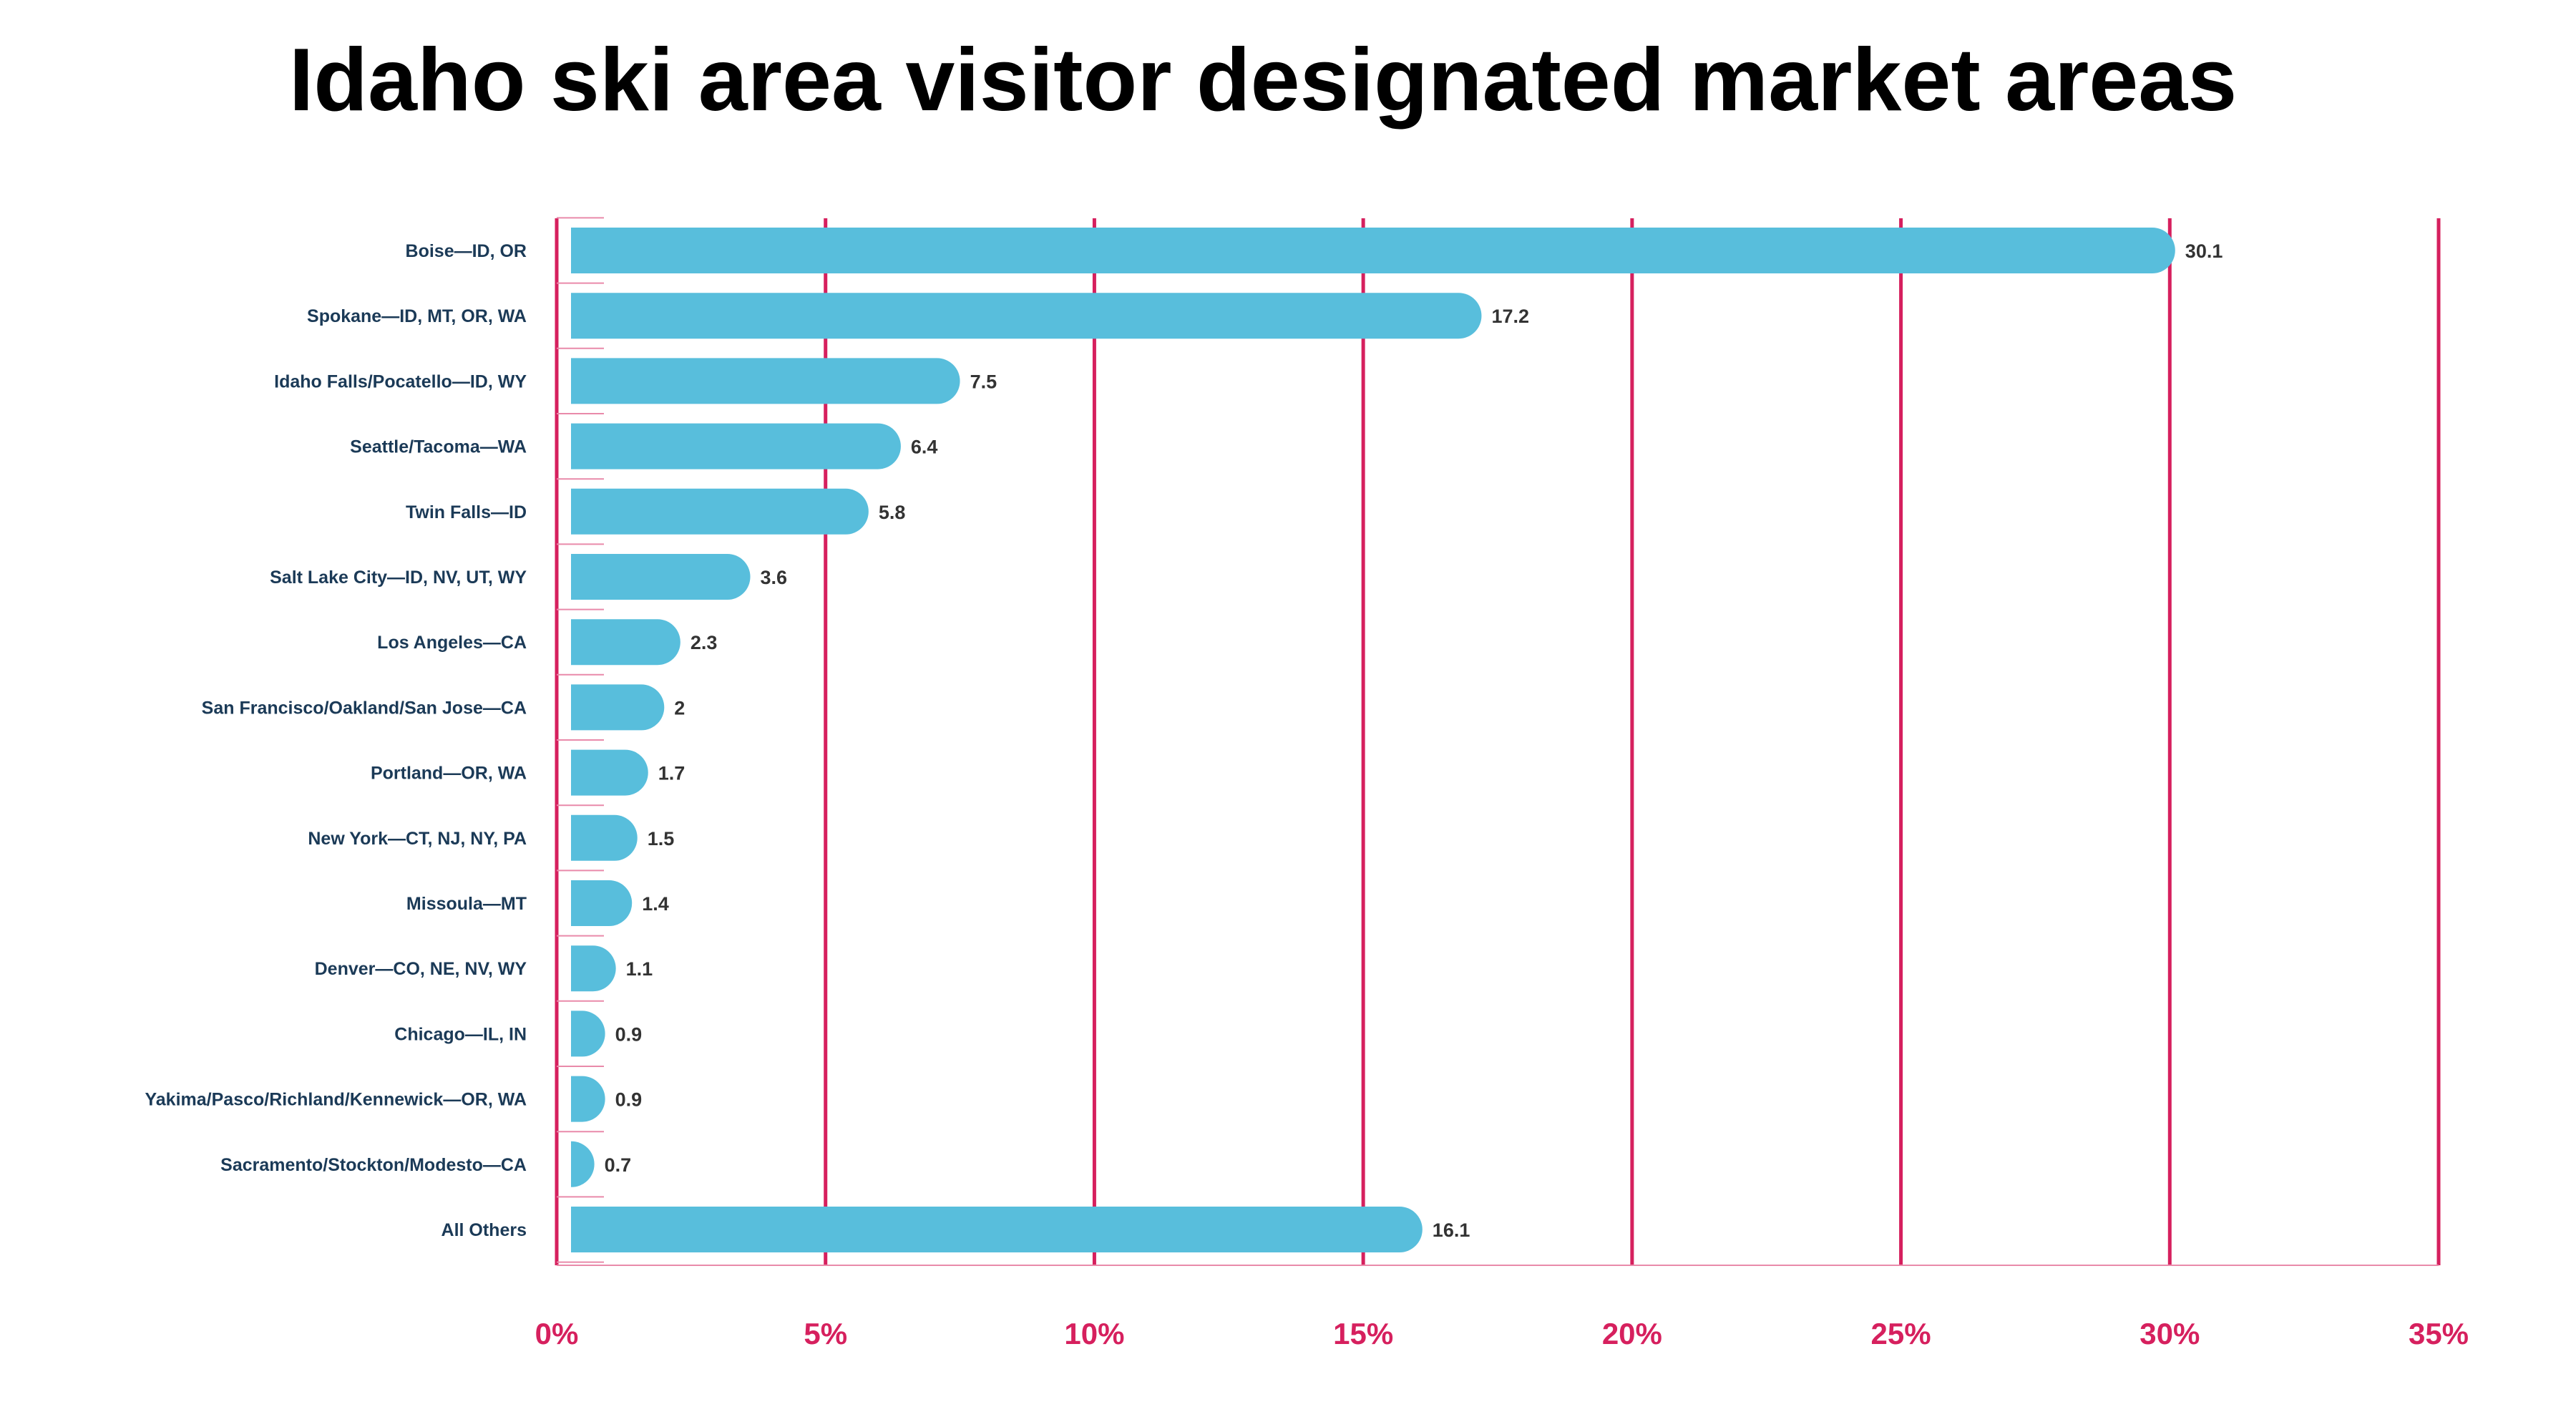 The width and height of the screenshot is (2576, 1417). Describe the element at coordinates (2170, 1333) in the screenshot. I see `x-tick-label: 30%` at that location.